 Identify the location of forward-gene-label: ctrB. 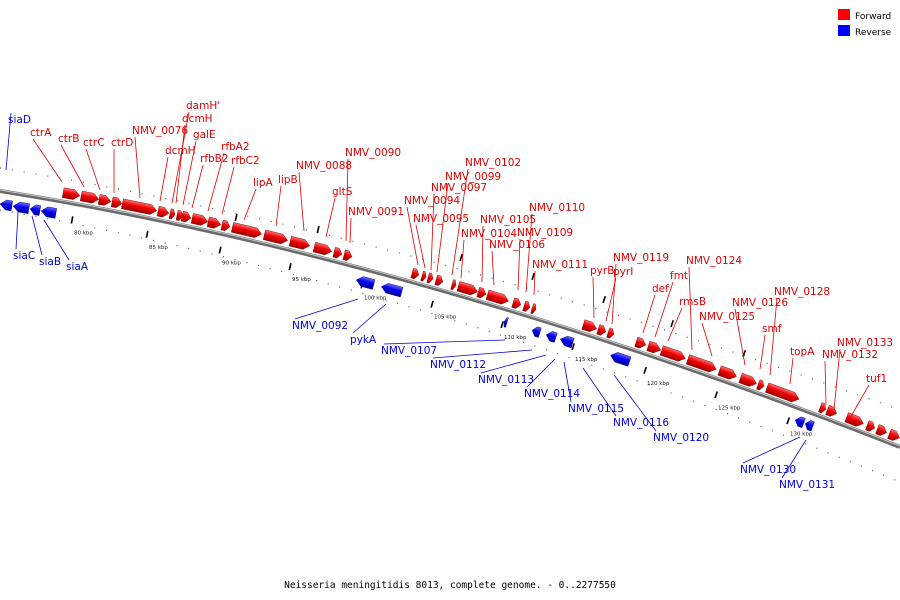
(68, 139).